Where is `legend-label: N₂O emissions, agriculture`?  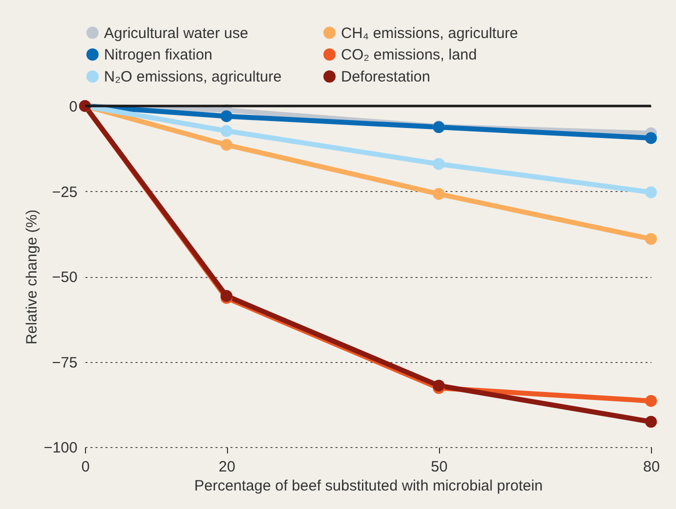
legend-label: N₂O emissions, agriculture is located at coordinates (193, 77).